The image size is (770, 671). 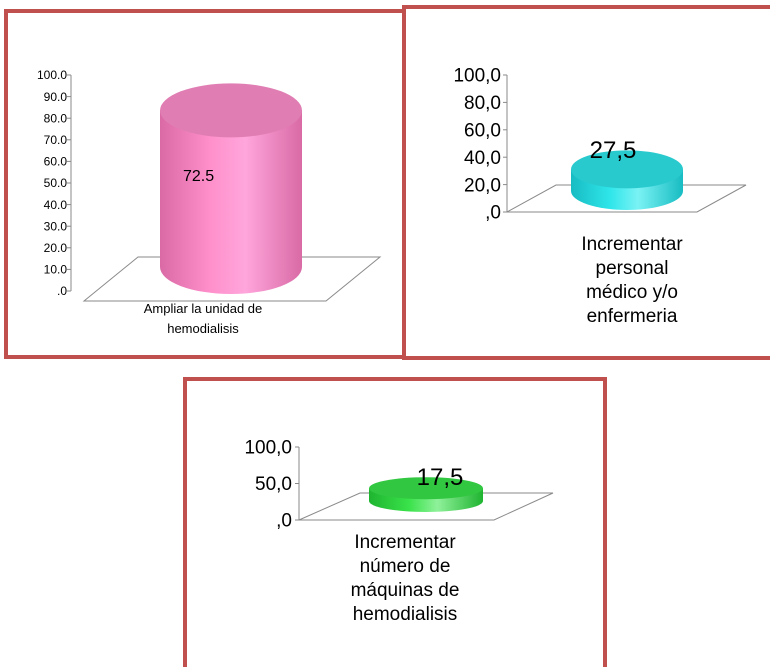 I want to click on y-tick-label: 40.0, so click(x=56, y=205).